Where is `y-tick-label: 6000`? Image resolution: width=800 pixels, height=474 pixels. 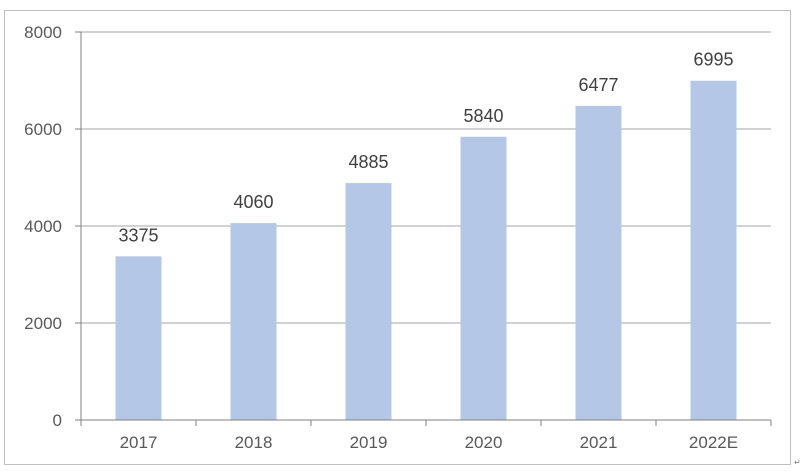 y-tick-label: 6000 is located at coordinates (43, 129).